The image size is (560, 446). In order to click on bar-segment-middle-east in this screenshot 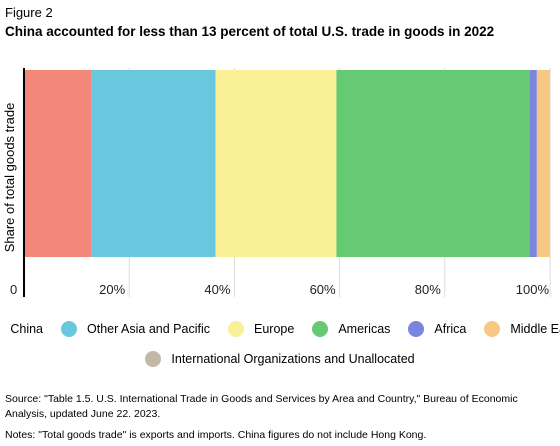, I will do `click(543, 163)`.